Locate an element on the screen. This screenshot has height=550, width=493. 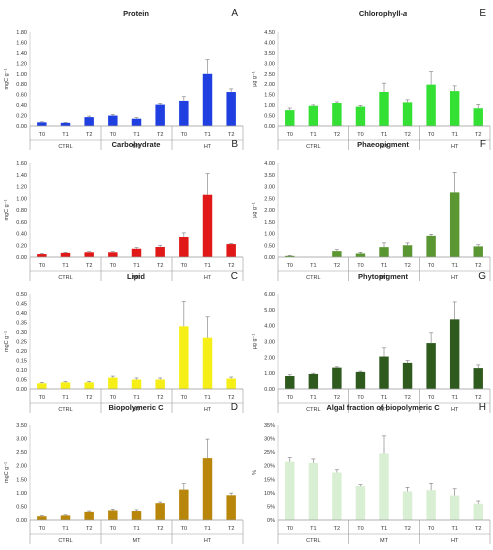
y-tick-label: 1.20 is located at coordinates (21, 188).